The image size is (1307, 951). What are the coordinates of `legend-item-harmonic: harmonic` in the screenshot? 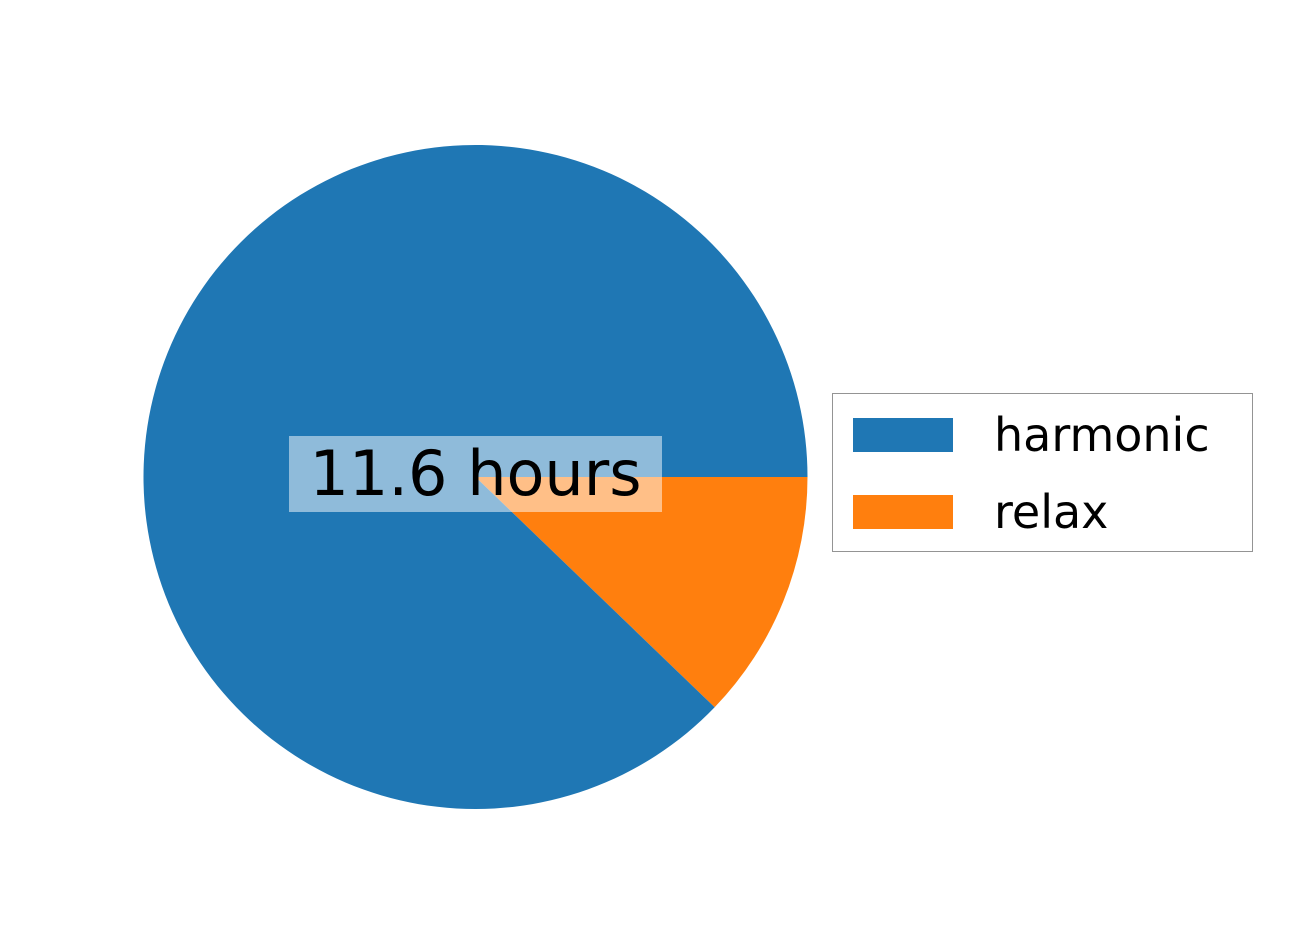 It's located at (1042, 435).